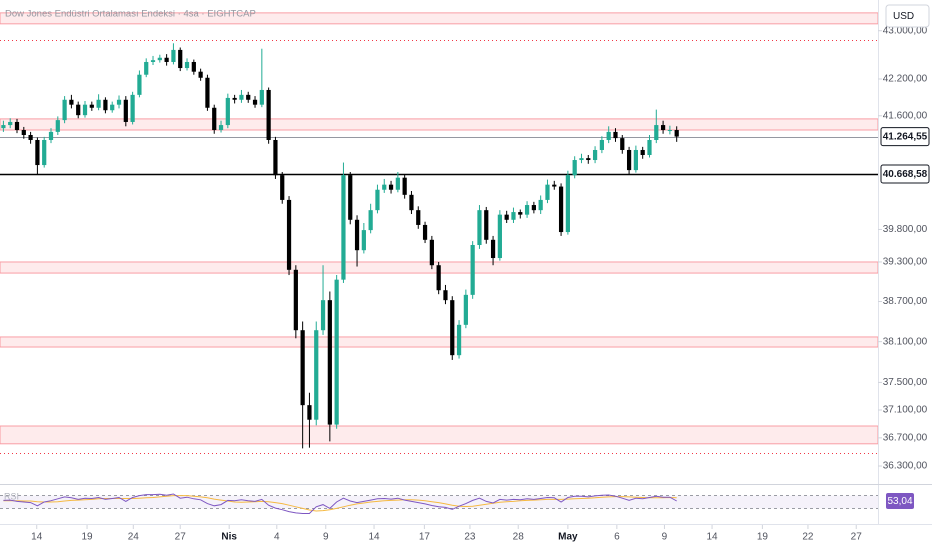 The height and width of the screenshot is (550, 932). Describe the element at coordinates (907, 16) in the screenshot. I see `currency-button` at that location.